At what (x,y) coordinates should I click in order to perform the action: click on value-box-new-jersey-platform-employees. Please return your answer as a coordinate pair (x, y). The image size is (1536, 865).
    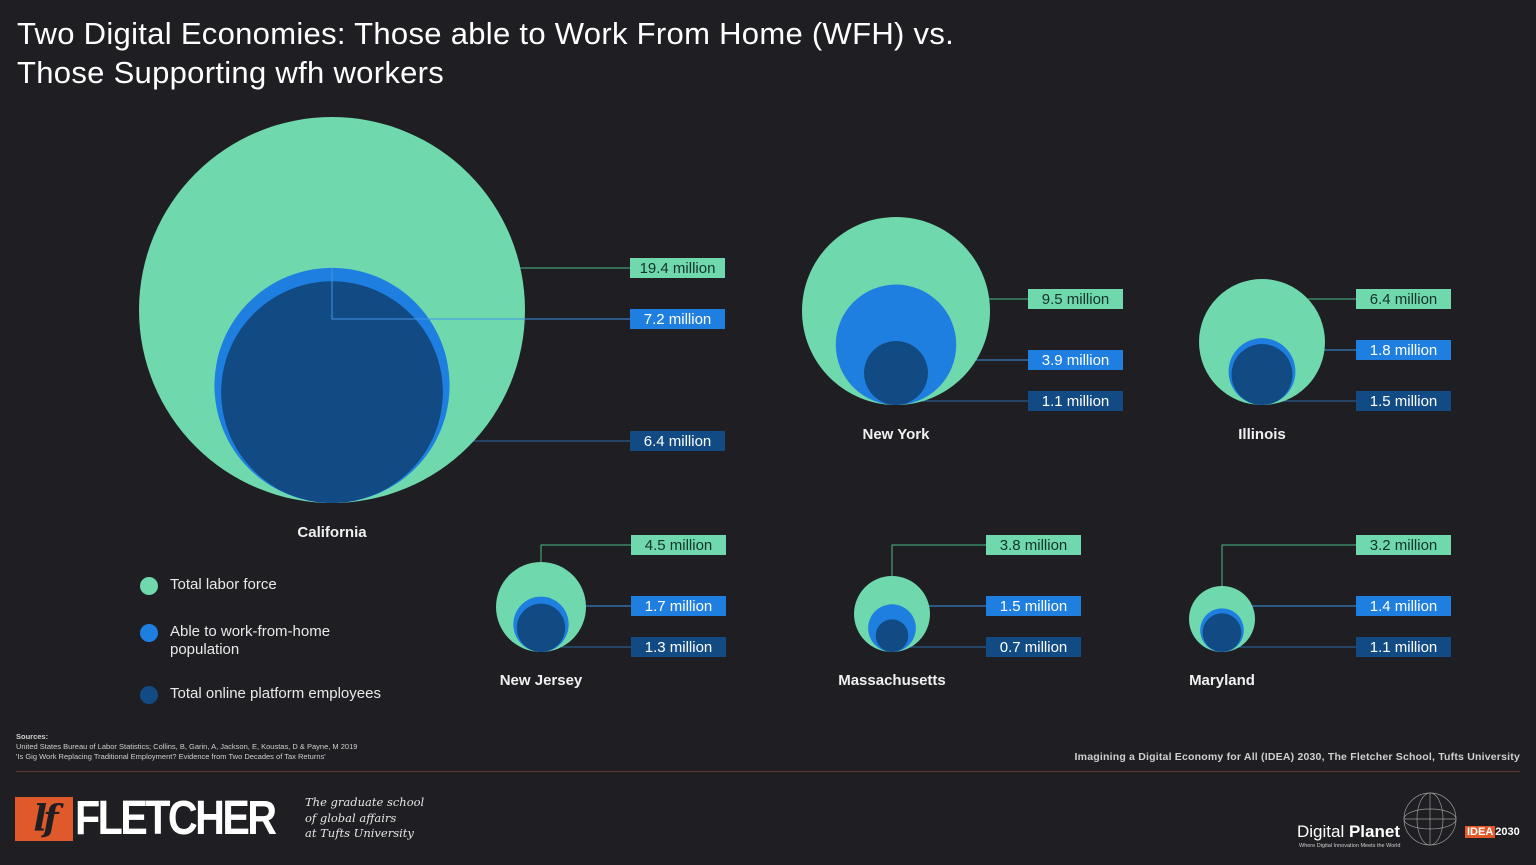
    Looking at the image, I should click on (678, 647).